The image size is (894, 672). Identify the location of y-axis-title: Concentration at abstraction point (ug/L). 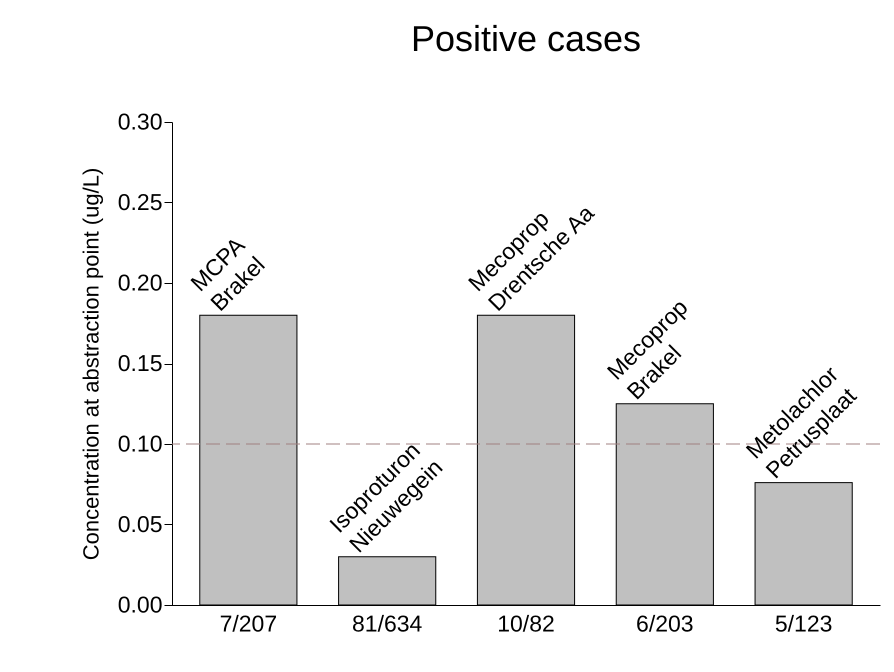
(91, 364).